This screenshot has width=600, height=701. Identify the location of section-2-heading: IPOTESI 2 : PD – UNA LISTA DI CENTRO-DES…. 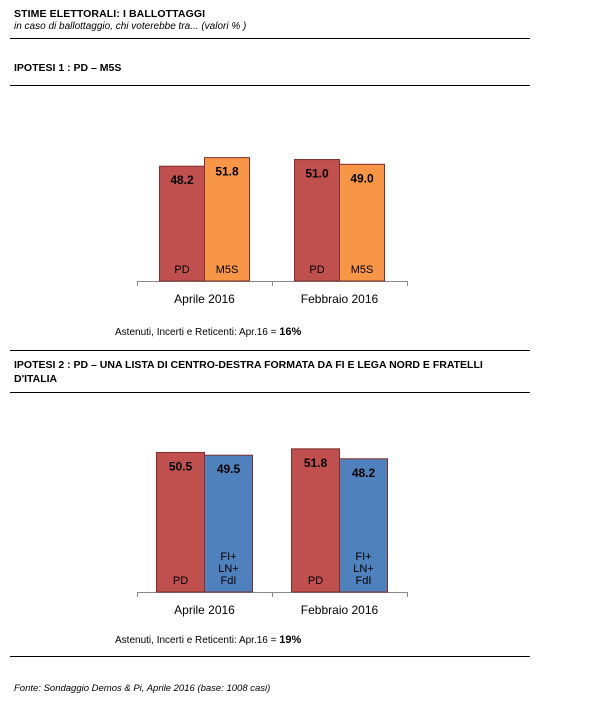
(248, 372).